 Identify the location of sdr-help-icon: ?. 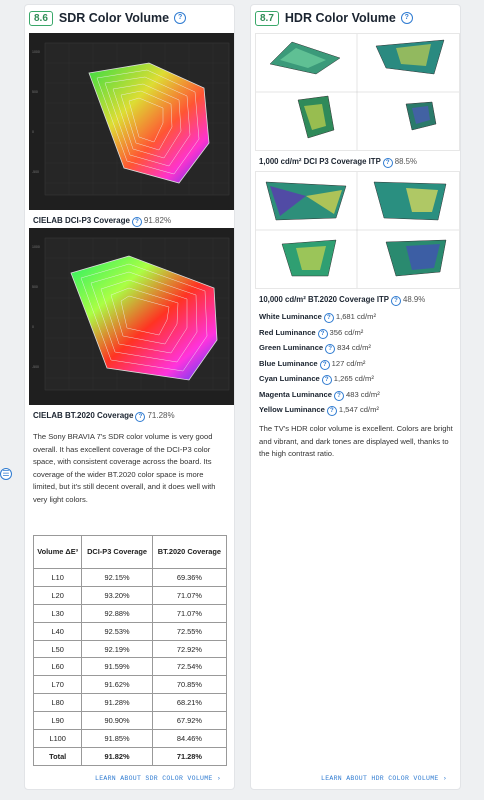
(180, 18).